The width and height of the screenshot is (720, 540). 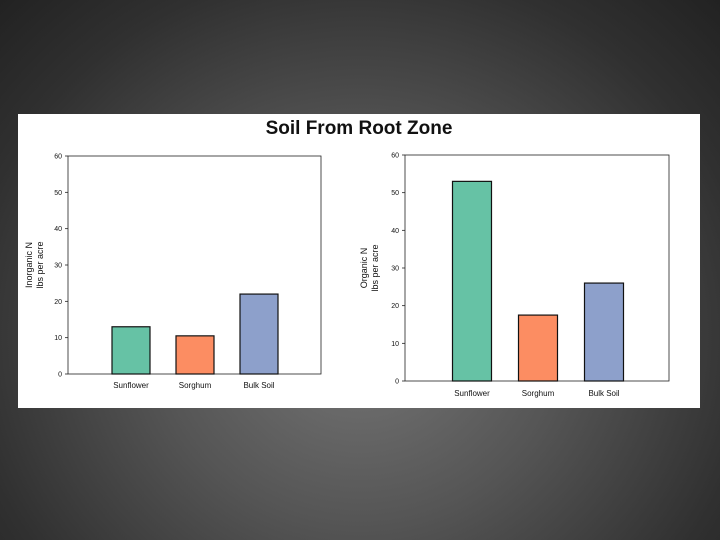 I want to click on y-axis-label: Inorganic N lbs per acre, so click(x=34, y=264).